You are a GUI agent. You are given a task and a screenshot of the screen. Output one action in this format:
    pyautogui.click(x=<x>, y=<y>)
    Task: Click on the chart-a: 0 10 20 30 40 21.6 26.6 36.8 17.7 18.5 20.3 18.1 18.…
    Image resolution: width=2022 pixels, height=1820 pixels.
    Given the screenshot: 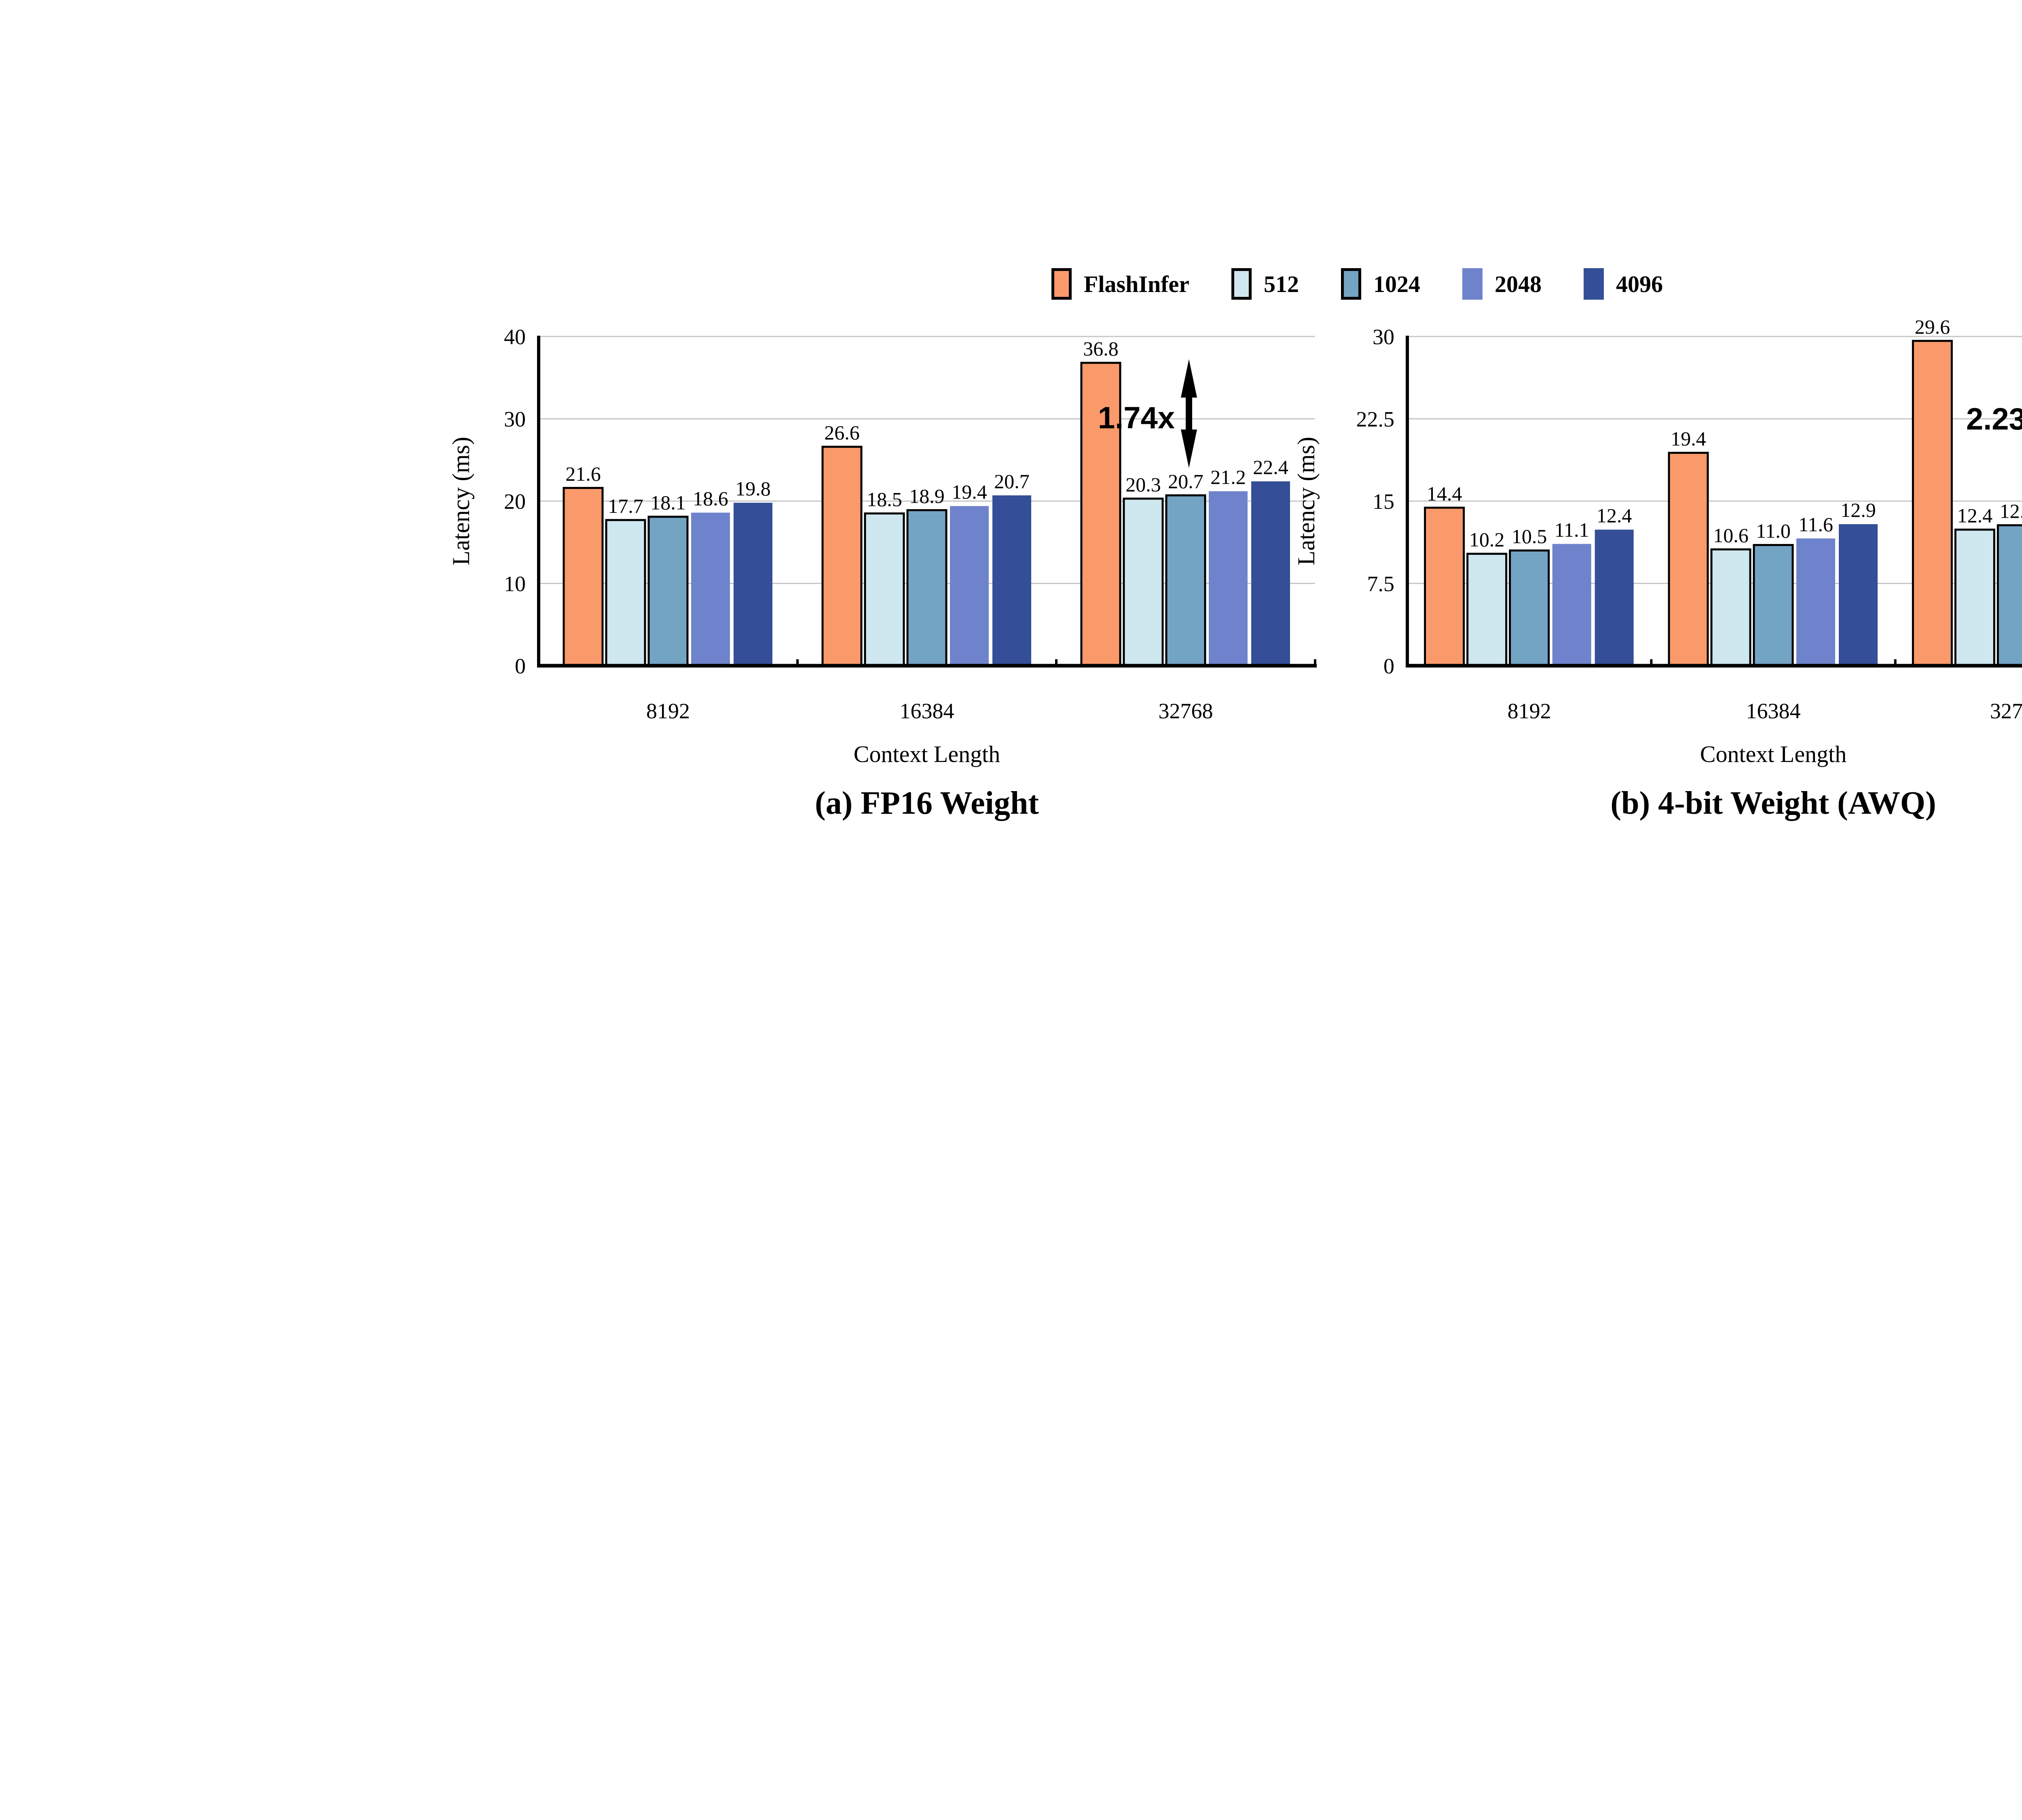 What is the action you would take?
    pyautogui.click(x=882, y=573)
    